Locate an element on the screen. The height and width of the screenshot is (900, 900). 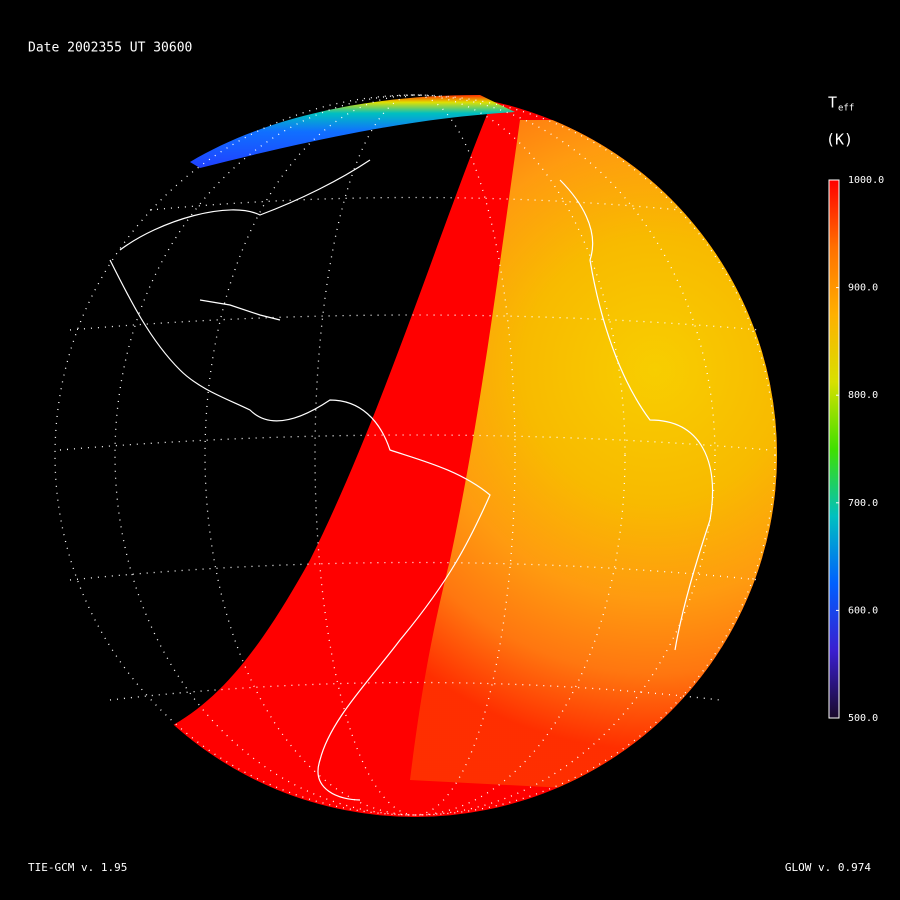
footer-left: TIE-GCM v. 1.95 is located at coordinates (77, 867).